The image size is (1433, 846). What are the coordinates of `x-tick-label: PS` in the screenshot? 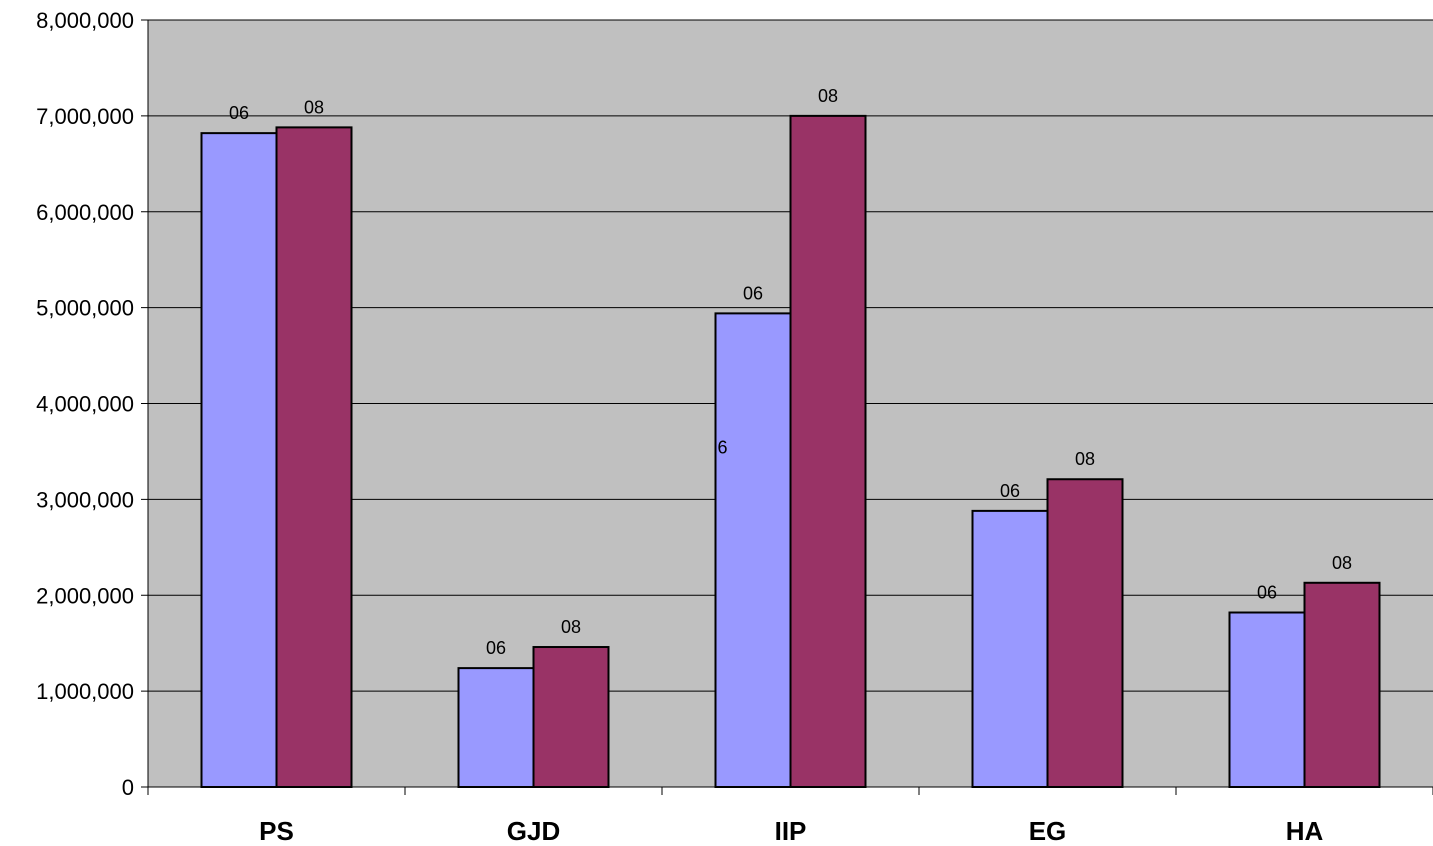 It's located at (276, 831).